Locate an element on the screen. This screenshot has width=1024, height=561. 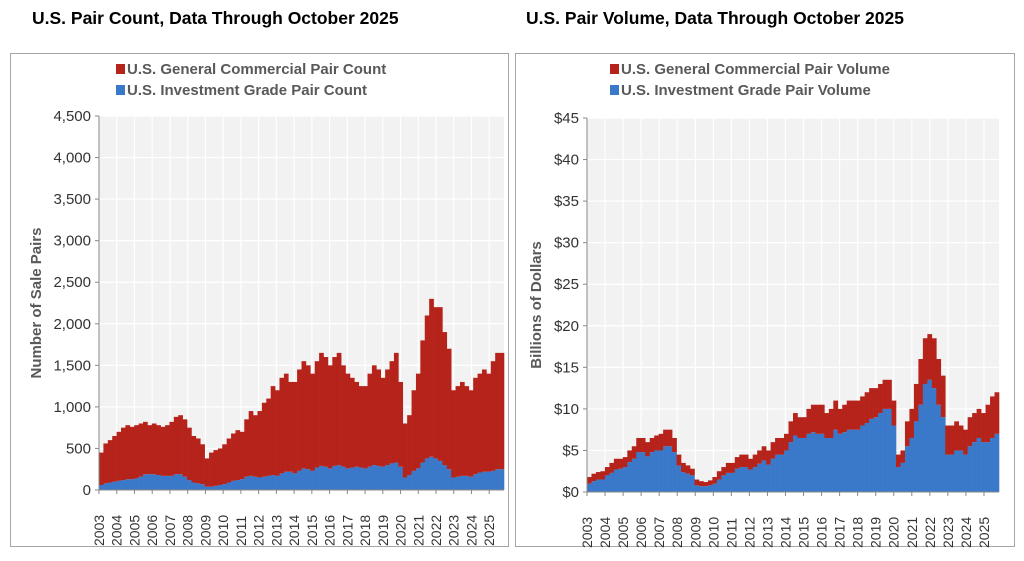
y-tick-label: $5 is located at coordinates (570, 450).